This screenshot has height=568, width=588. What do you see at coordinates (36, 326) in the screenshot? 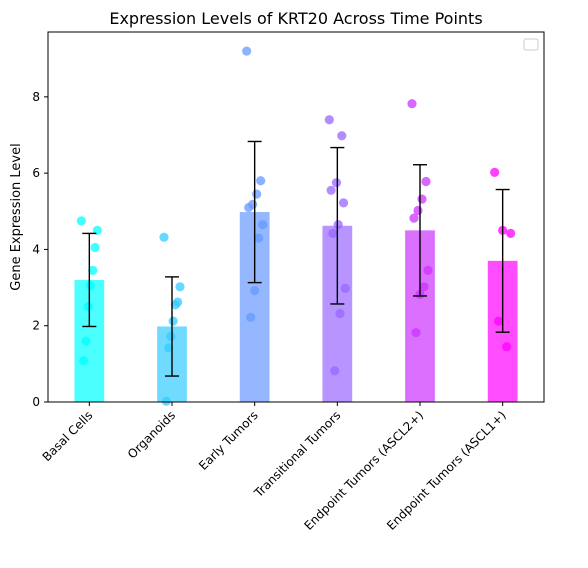
I see `y-tick-label: 2` at bounding box center [36, 326].